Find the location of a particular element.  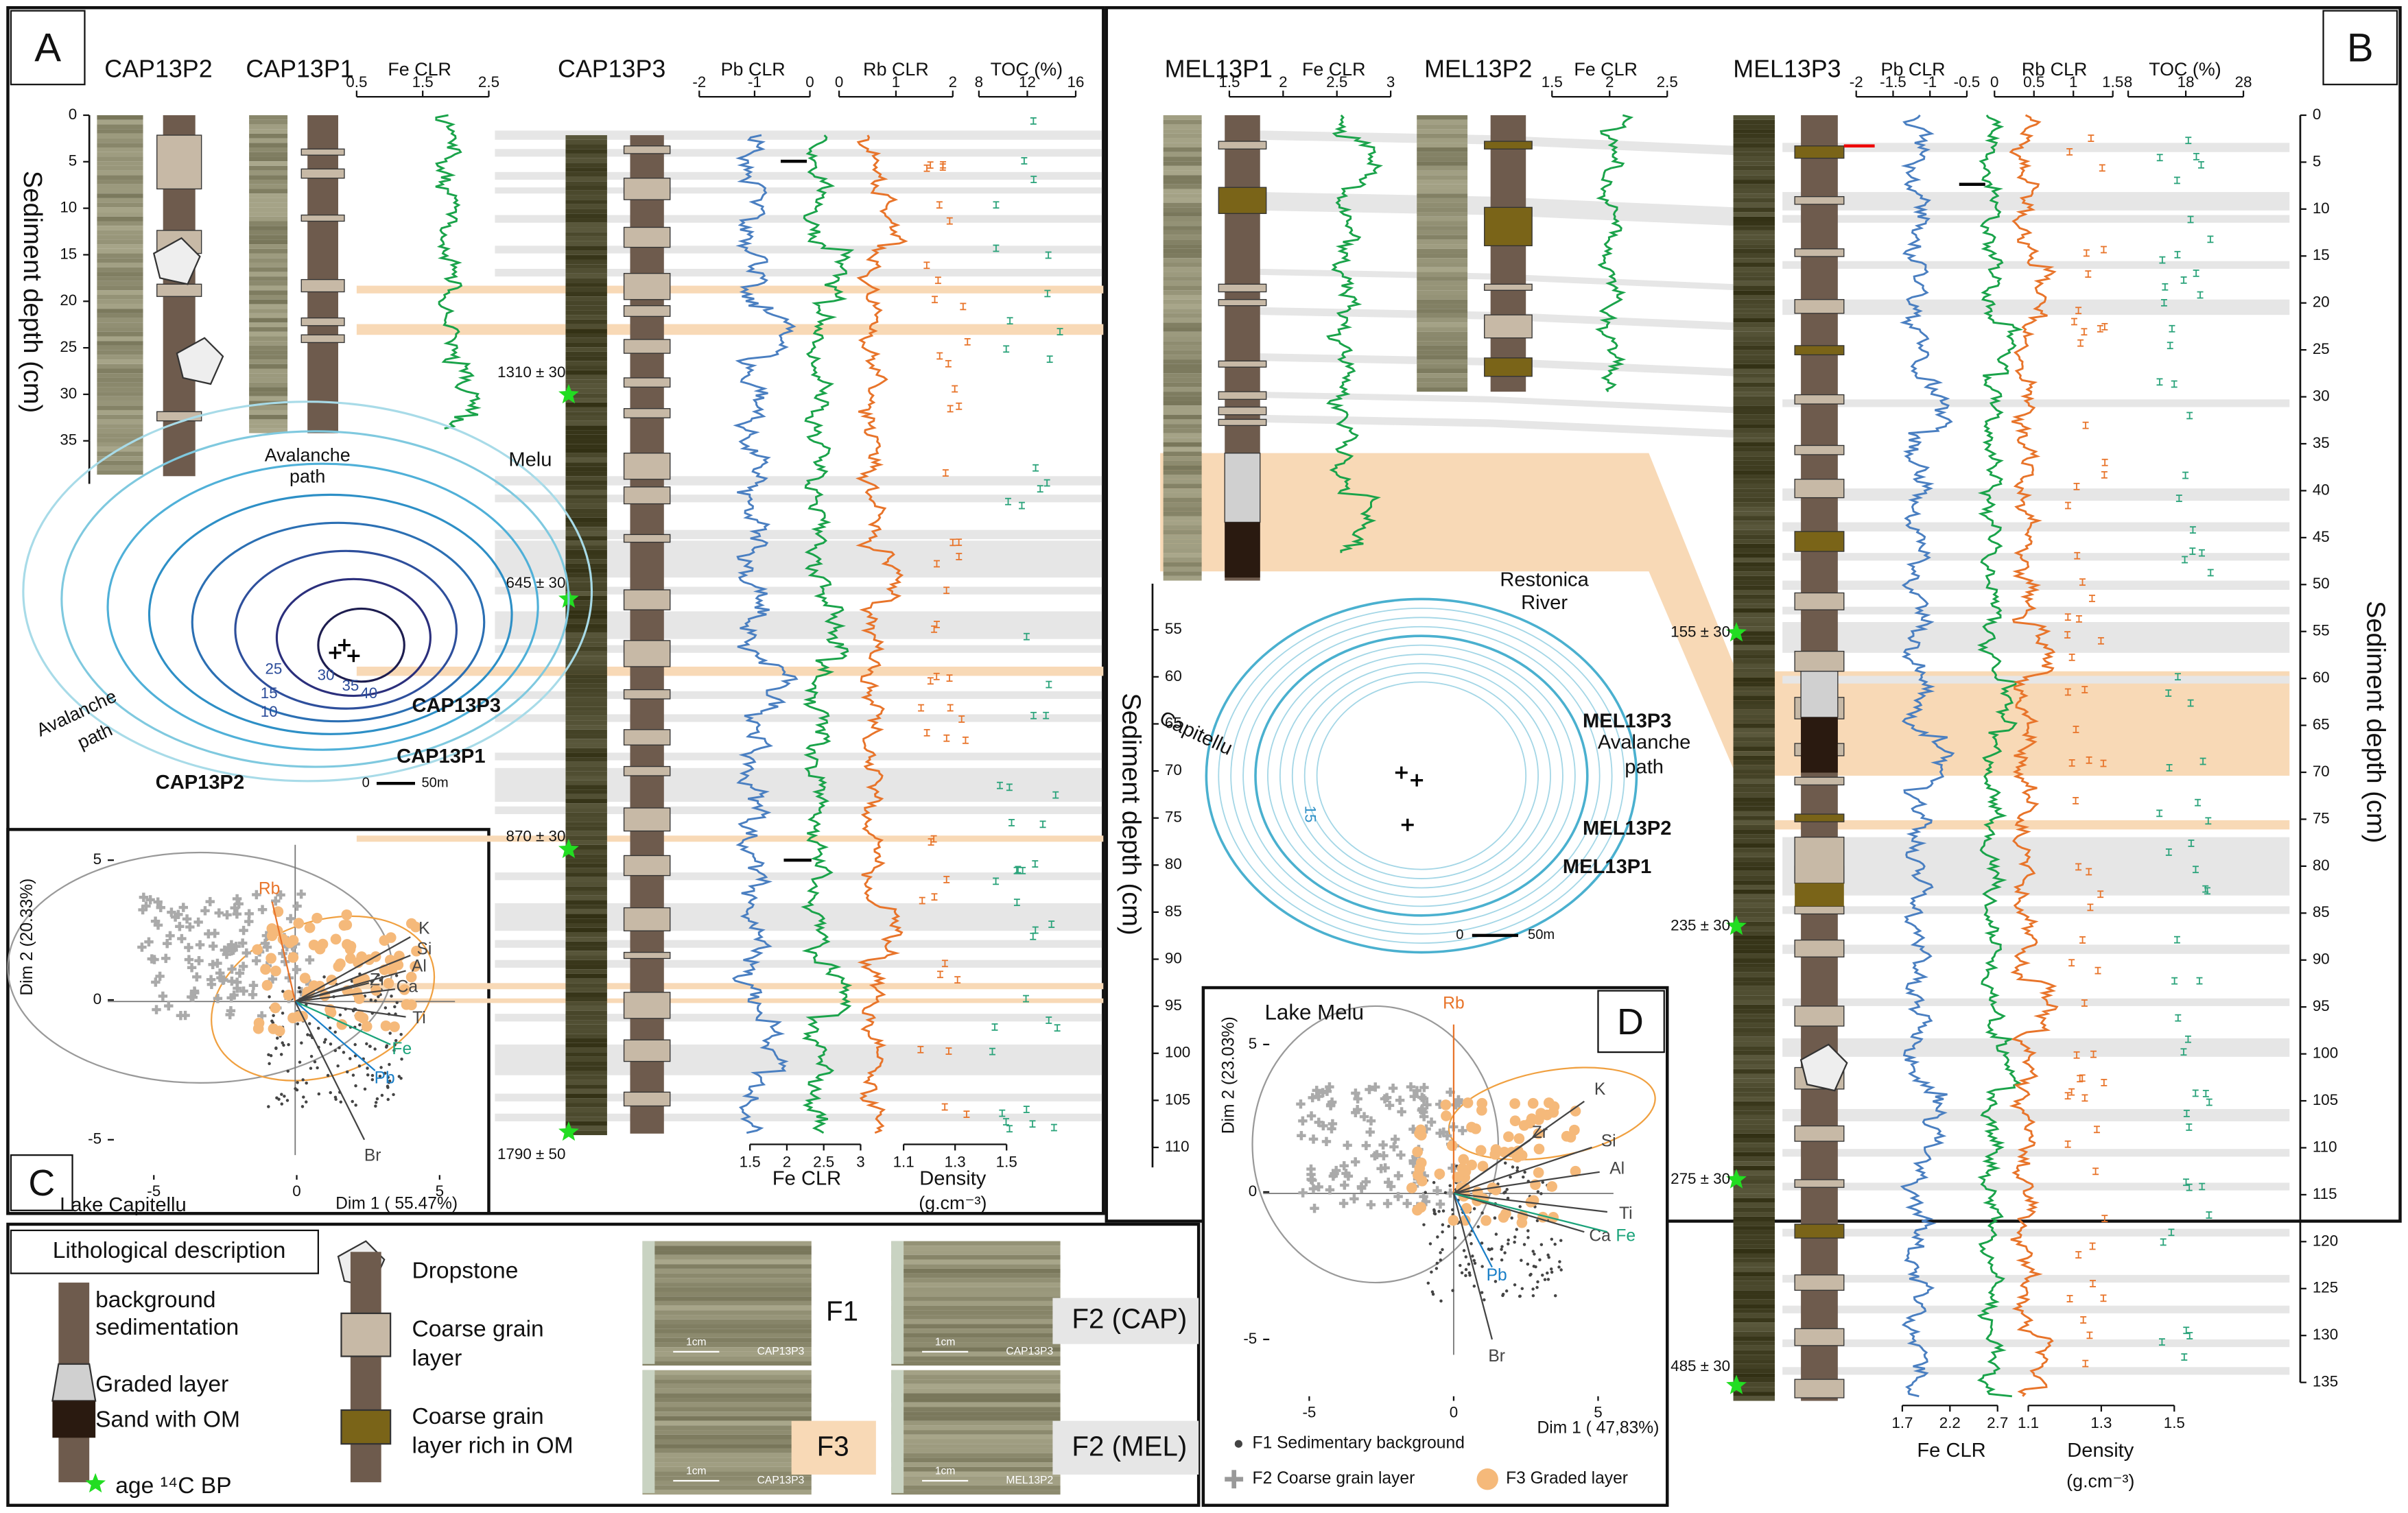

confidence-ellipse is located at coordinates (1552, 1114).